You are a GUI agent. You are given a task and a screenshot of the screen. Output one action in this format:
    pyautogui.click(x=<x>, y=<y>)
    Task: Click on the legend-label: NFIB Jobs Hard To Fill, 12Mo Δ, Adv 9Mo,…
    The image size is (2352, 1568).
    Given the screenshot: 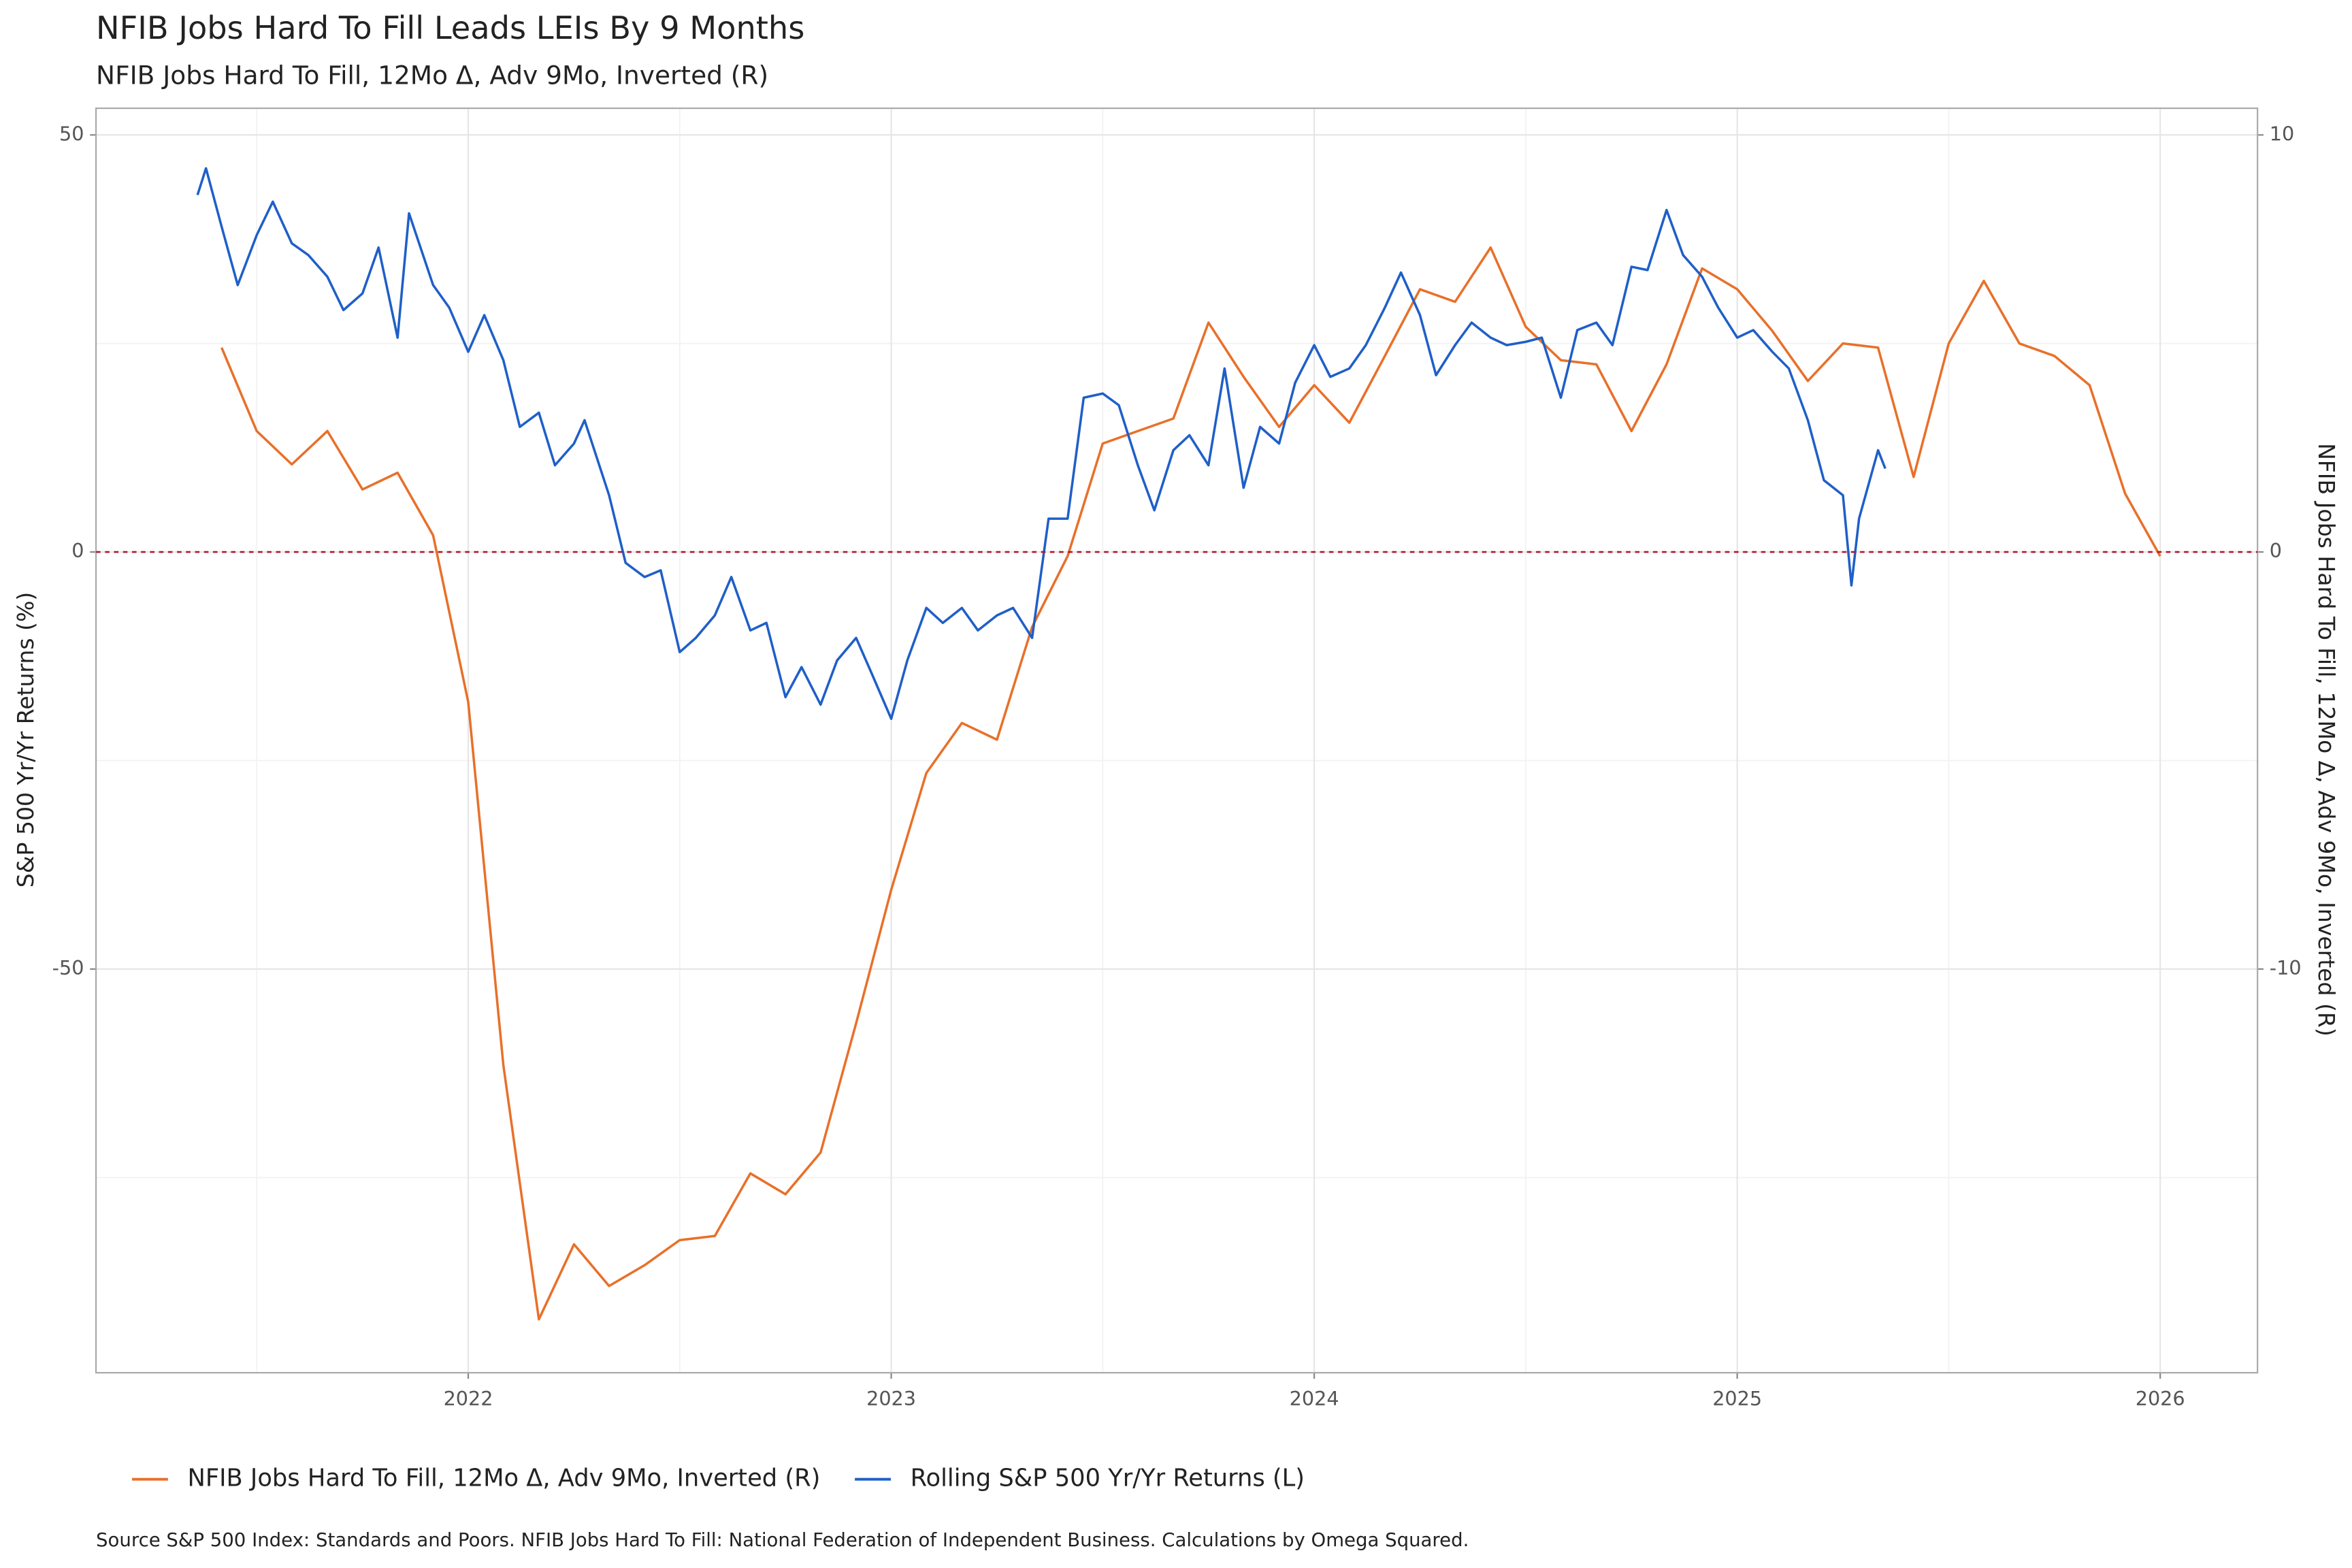 What is the action you would take?
    pyautogui.click(x=505, y=1478)
    